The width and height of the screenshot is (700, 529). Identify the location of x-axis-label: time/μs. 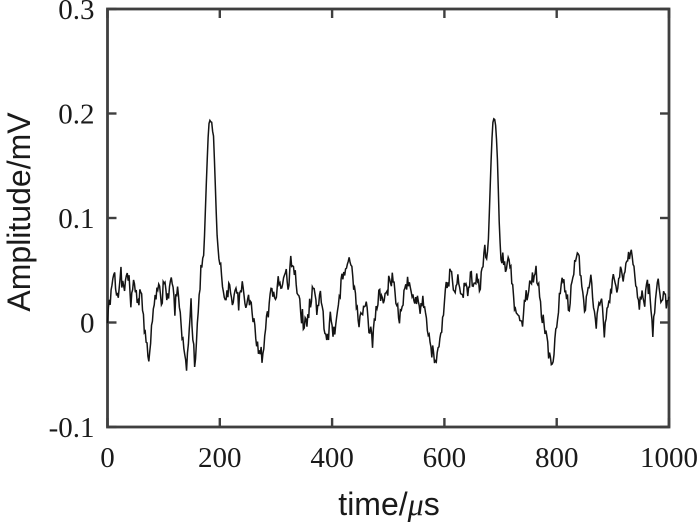
(388, 504).